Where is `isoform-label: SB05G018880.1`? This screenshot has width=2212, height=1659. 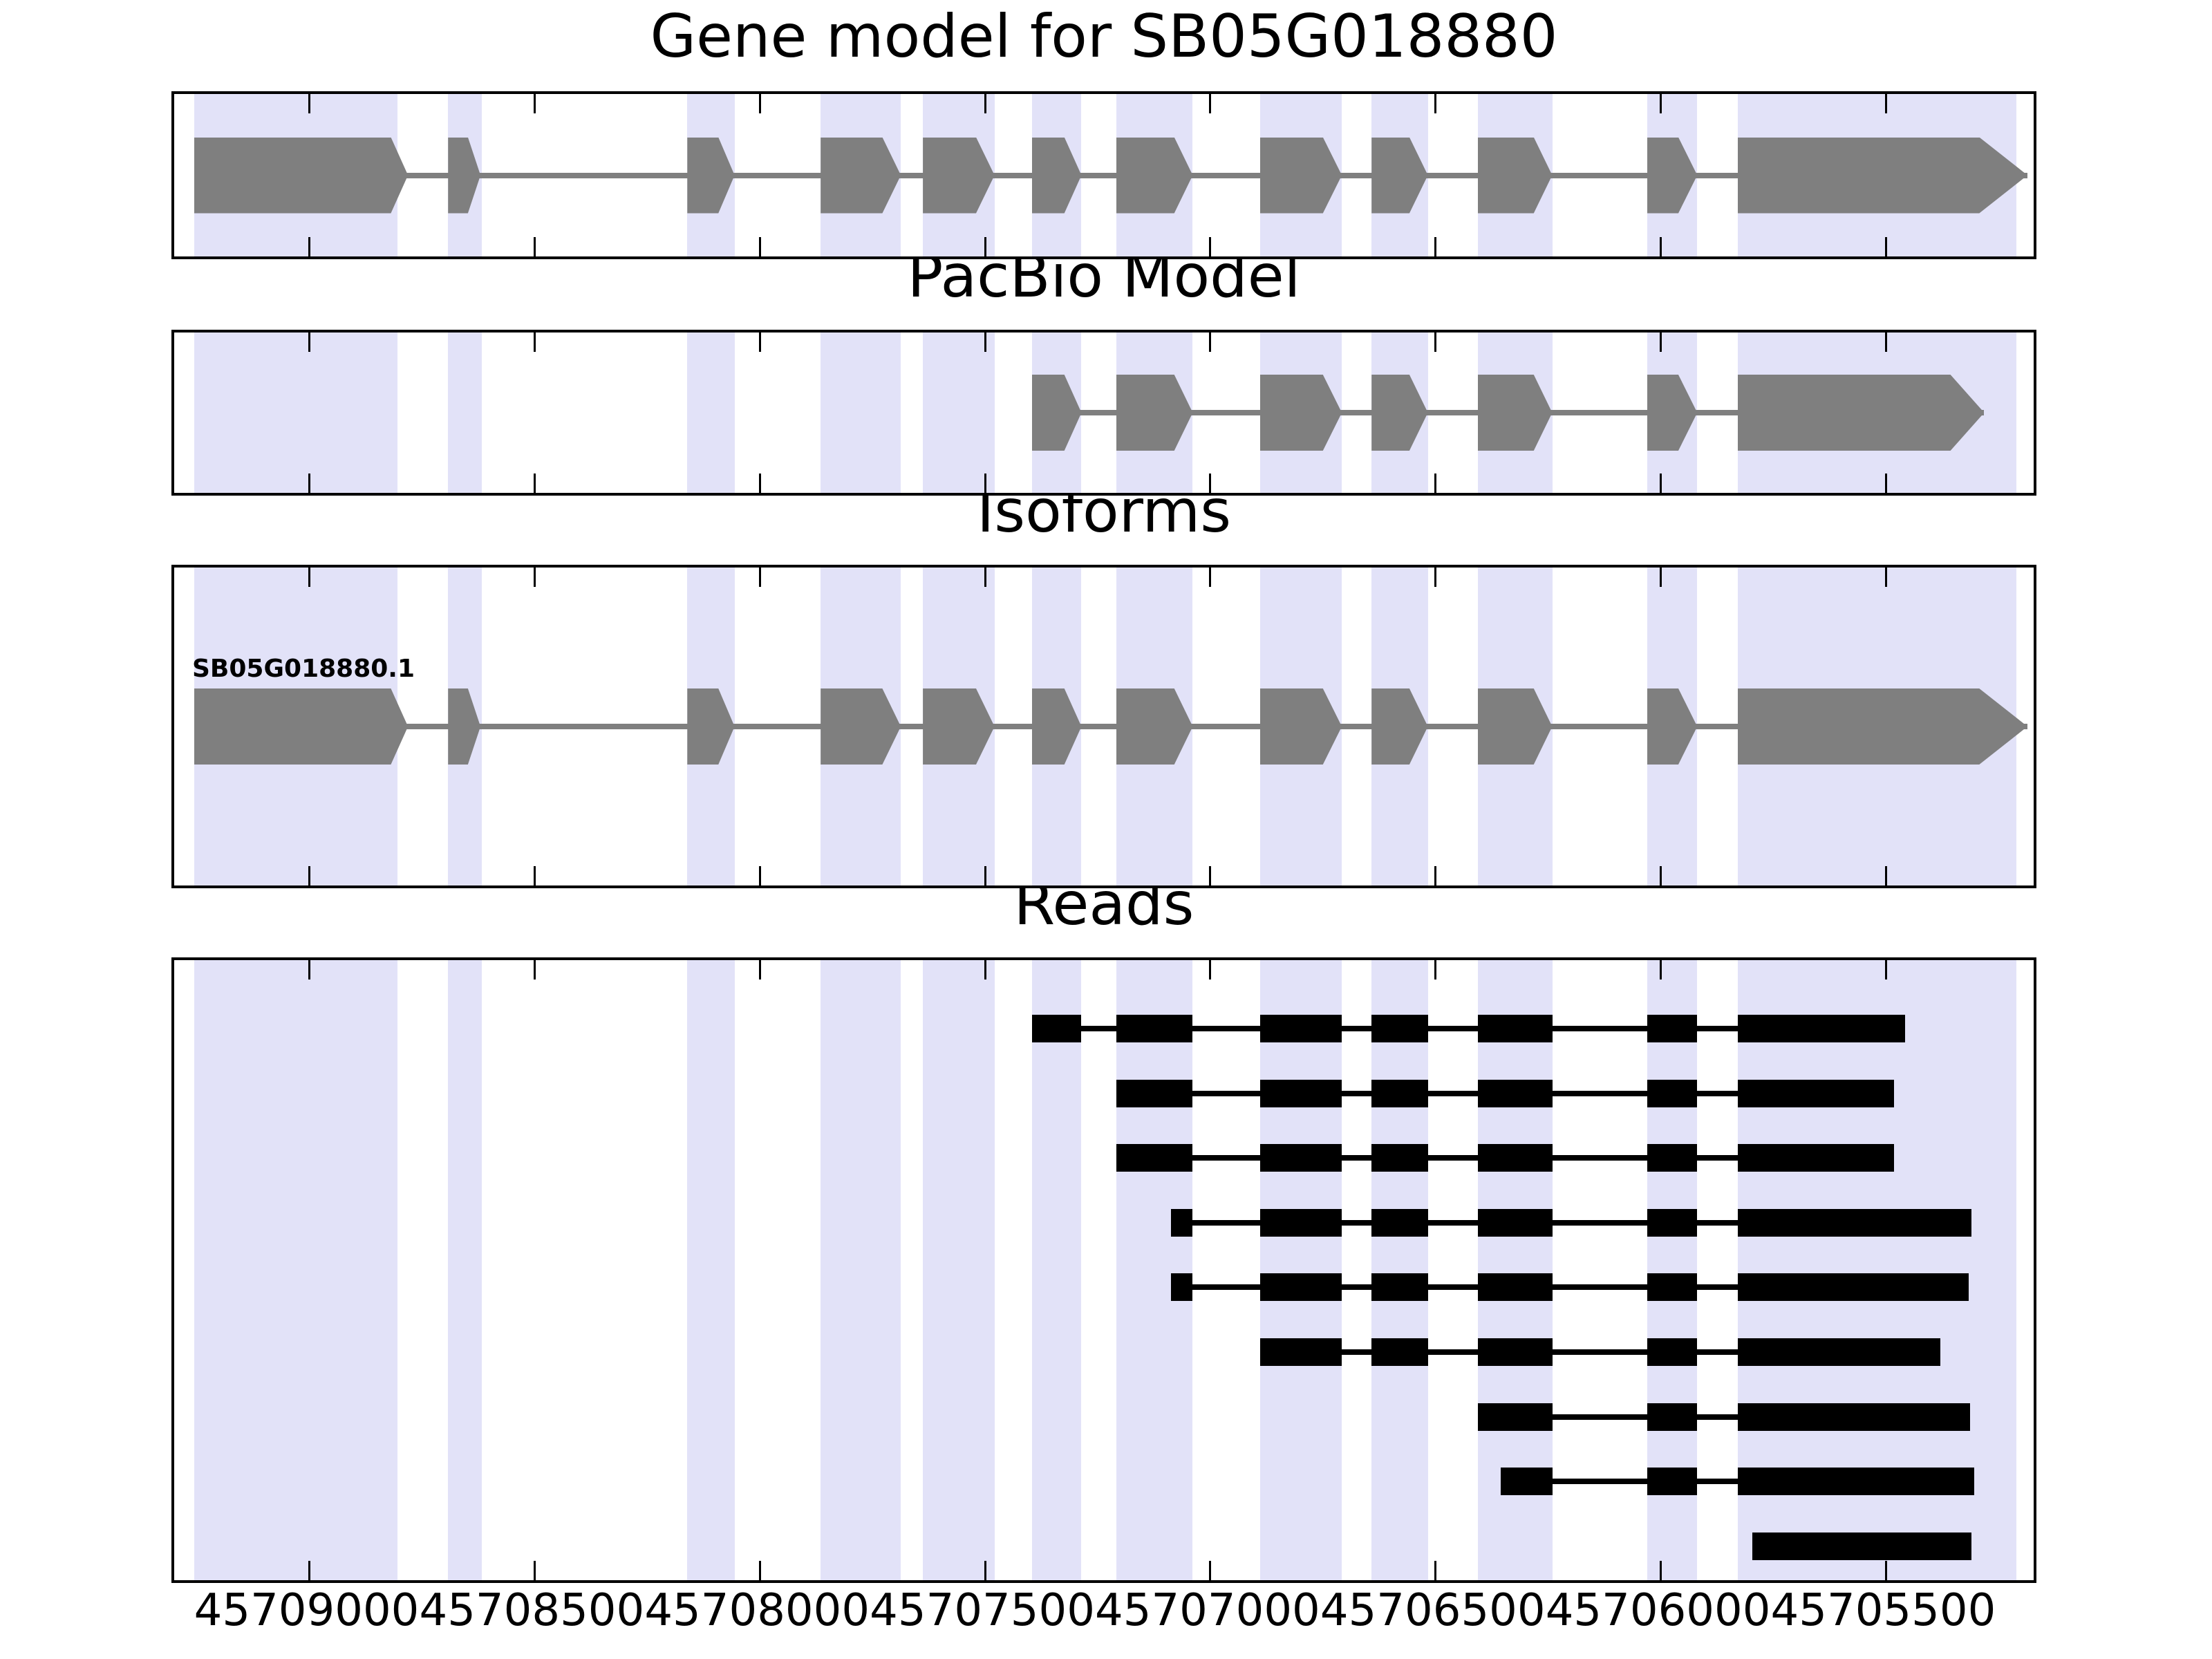
isoform-label: SB05G018880.1 is located at coordinates (303, 669).